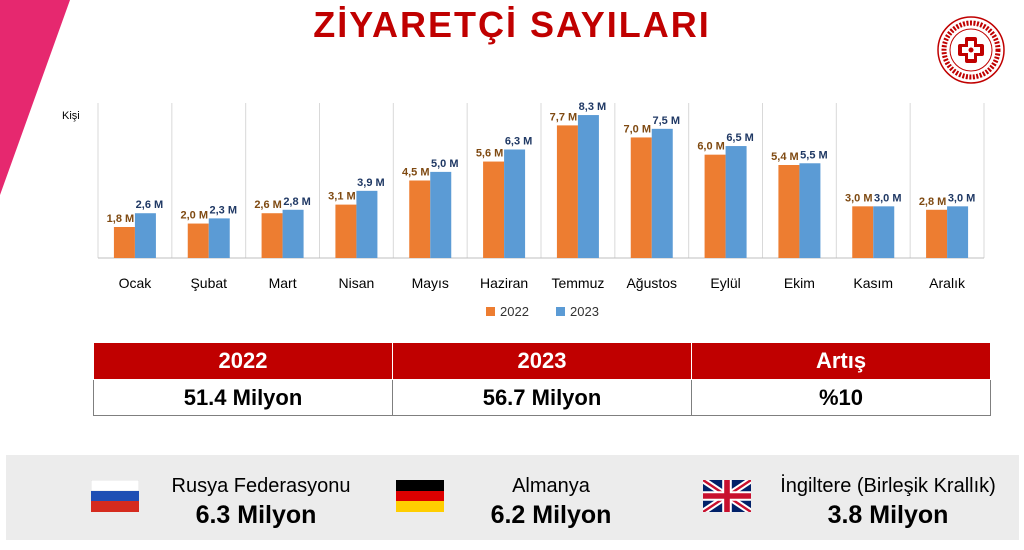 Image resolution: width=1024 pixels, height=550 pixels. What do you see at coordinates (519, 142) in the screenshot?
I see `data-label-2023: 6,3 M` at bounding box center [519, 142].